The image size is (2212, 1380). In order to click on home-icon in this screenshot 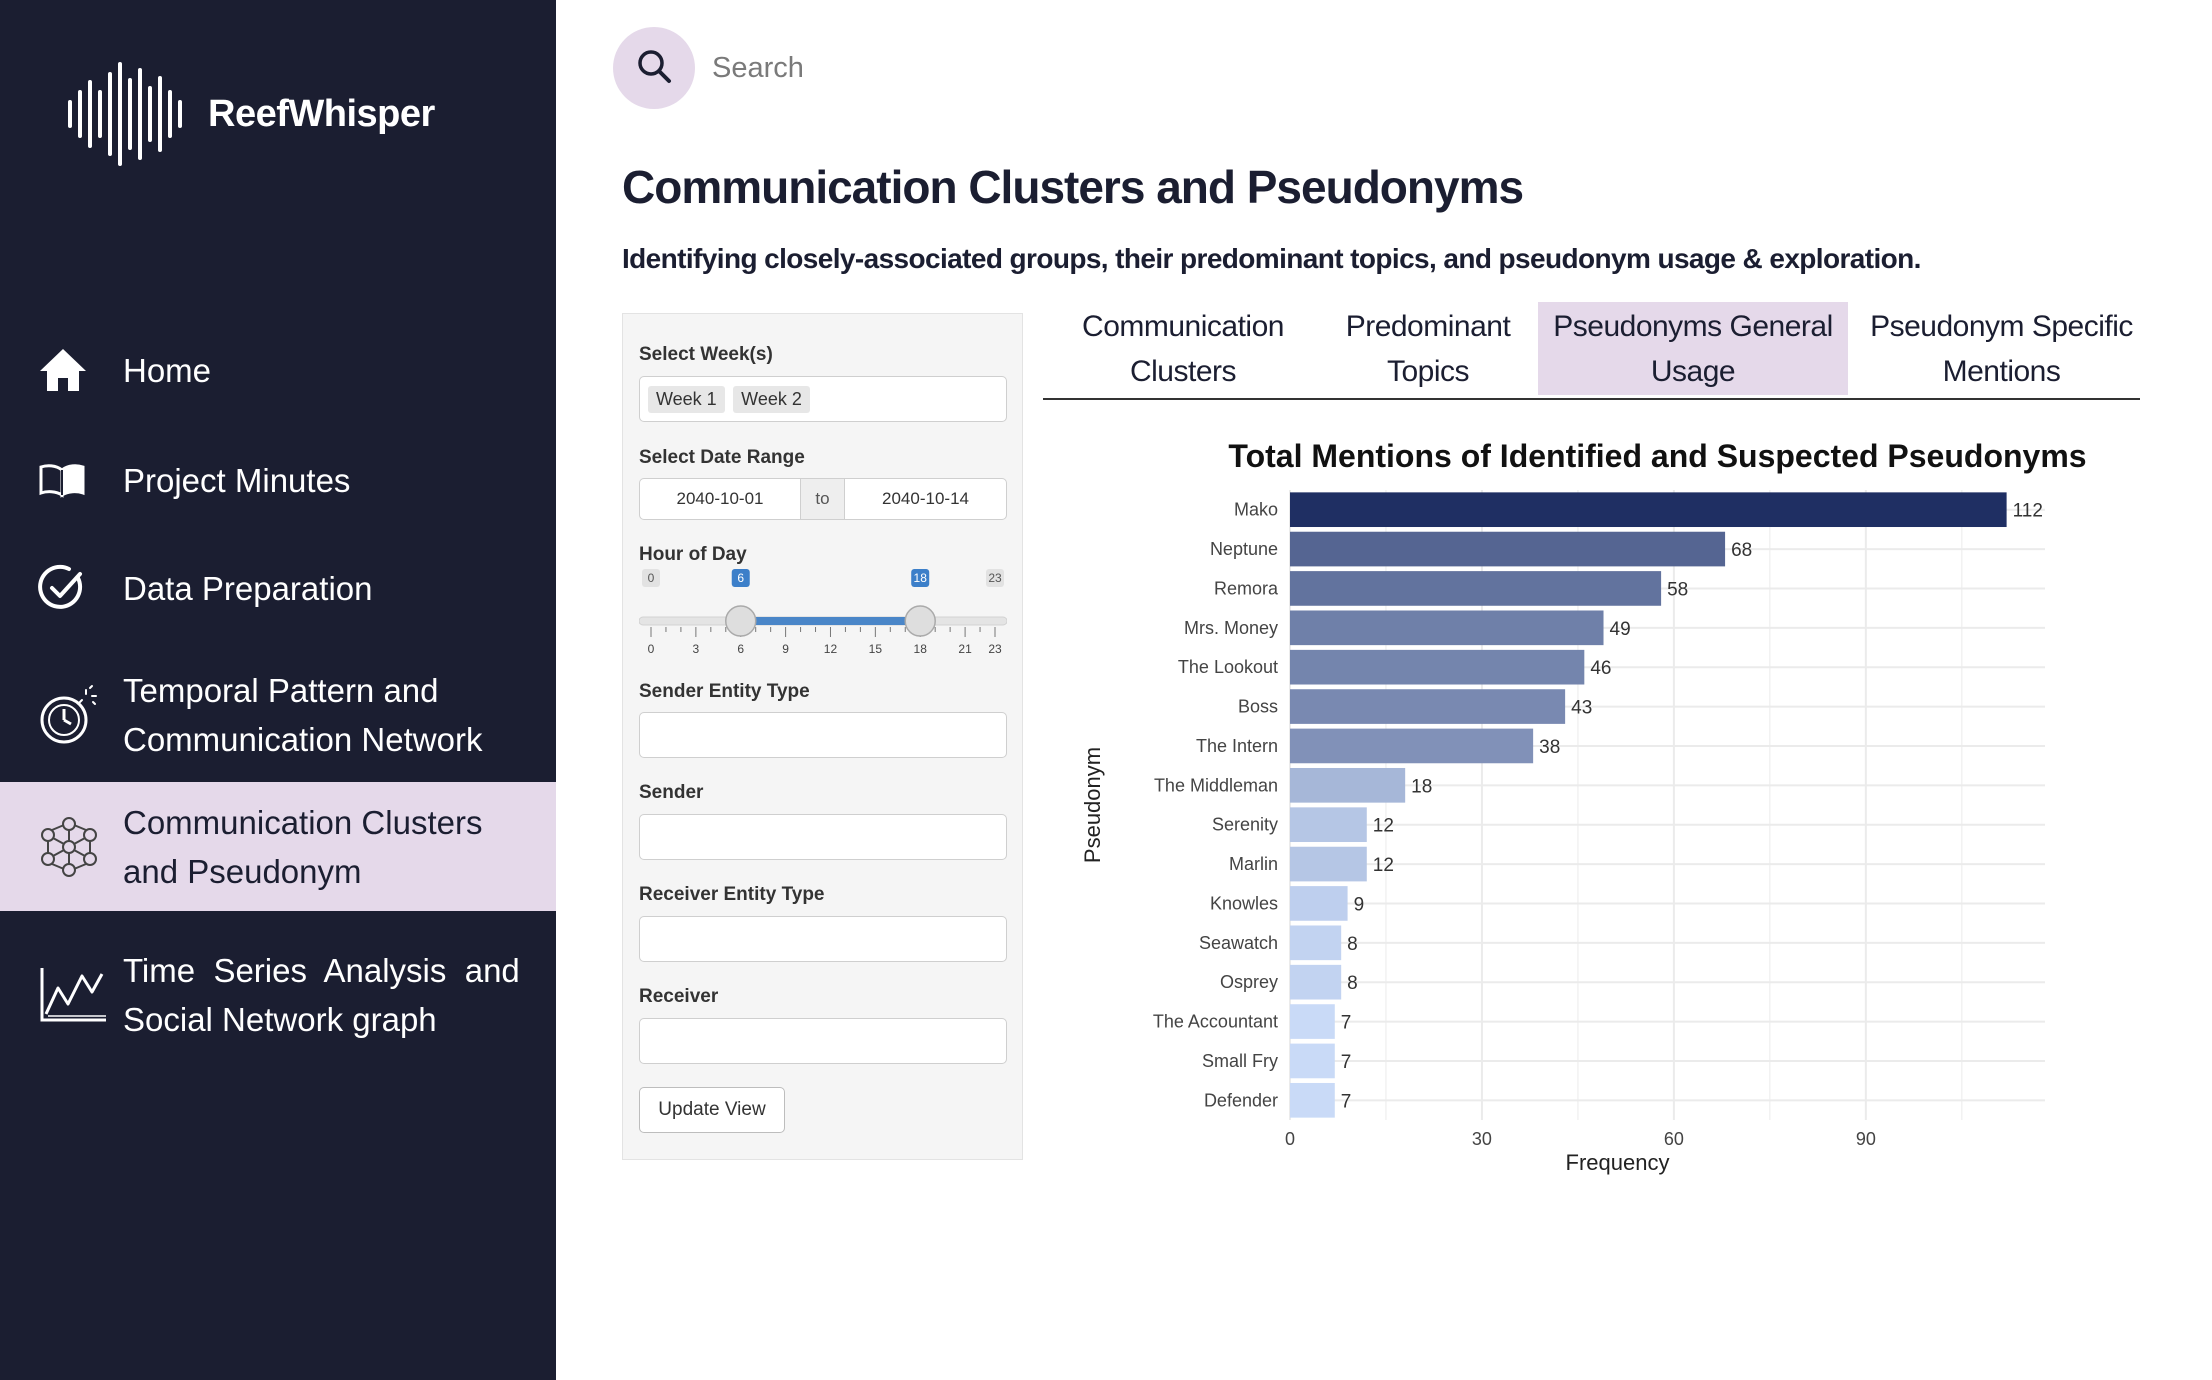, I will do `click(75, 370)`.